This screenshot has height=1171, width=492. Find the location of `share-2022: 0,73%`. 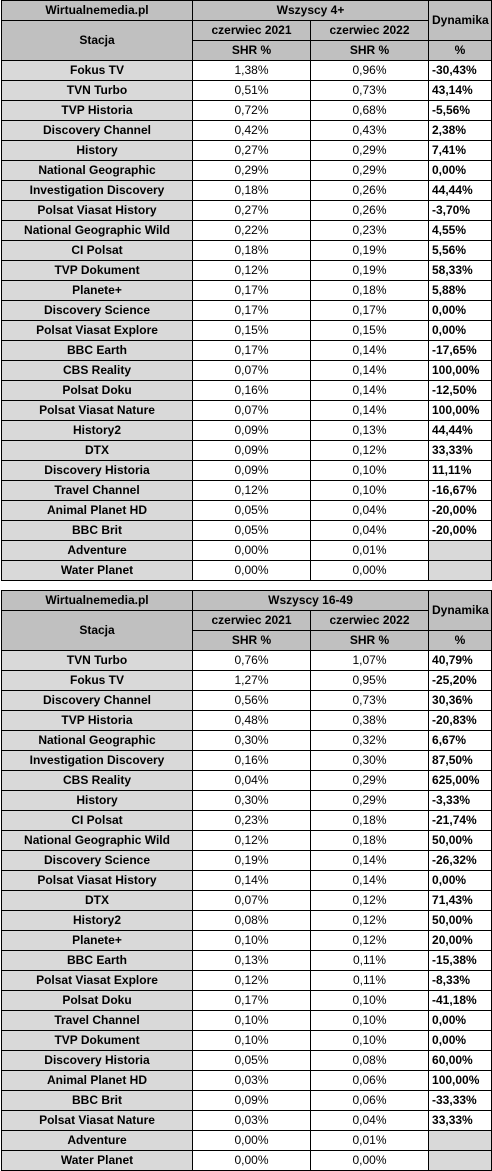

share-2022: 0,73% is located at coordinates (369, 90).